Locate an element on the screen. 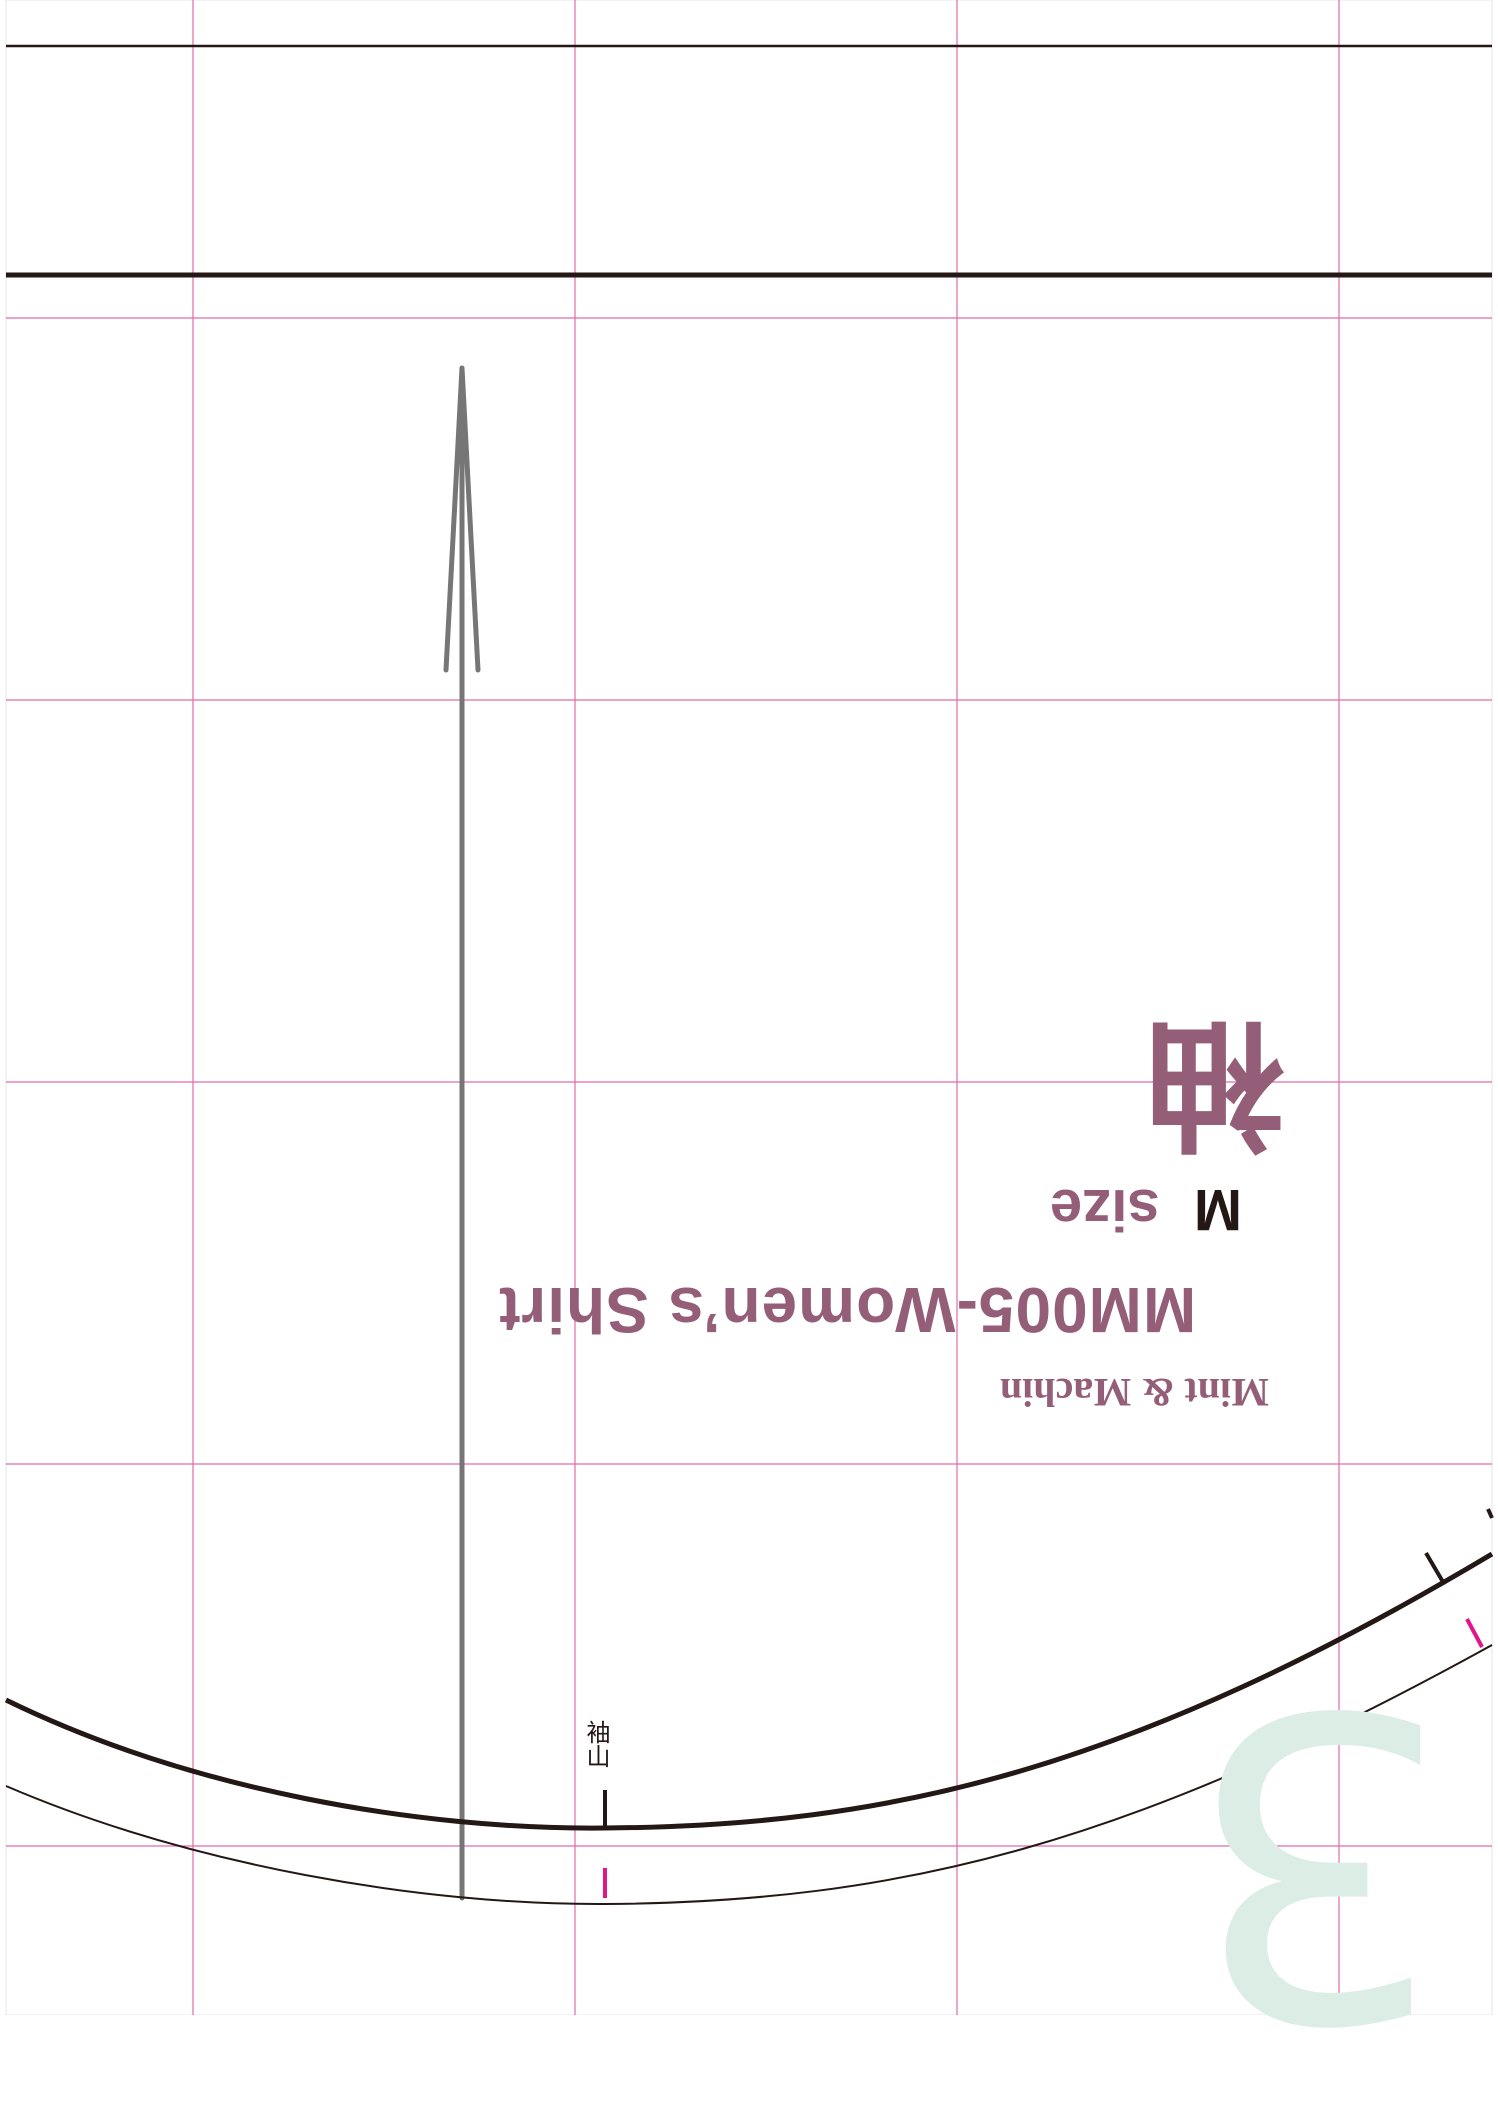  brand-name: Mint & Machin is located at coordinates (1134, 1392).